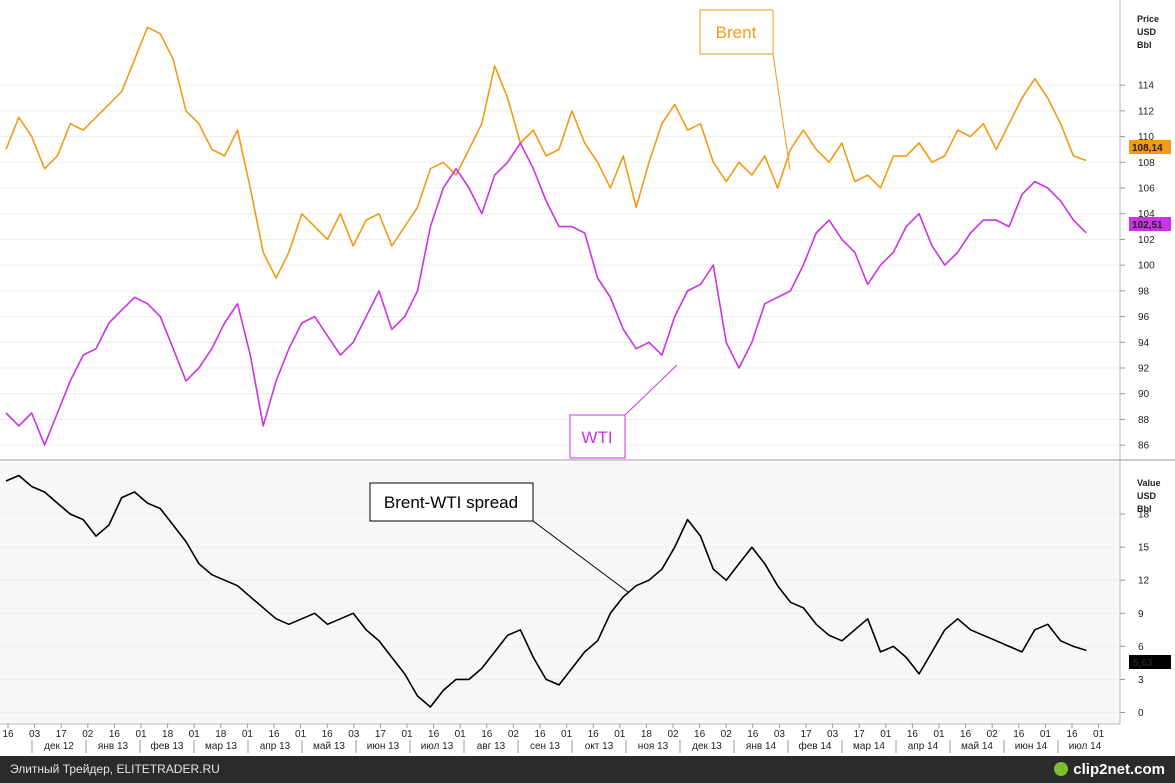 This screenshot has width=1175, height=783. What do you see at coordinates (886, 734) in the screenshot?
I see `x-day-label-33: 01` at bounding box center [886, 734].